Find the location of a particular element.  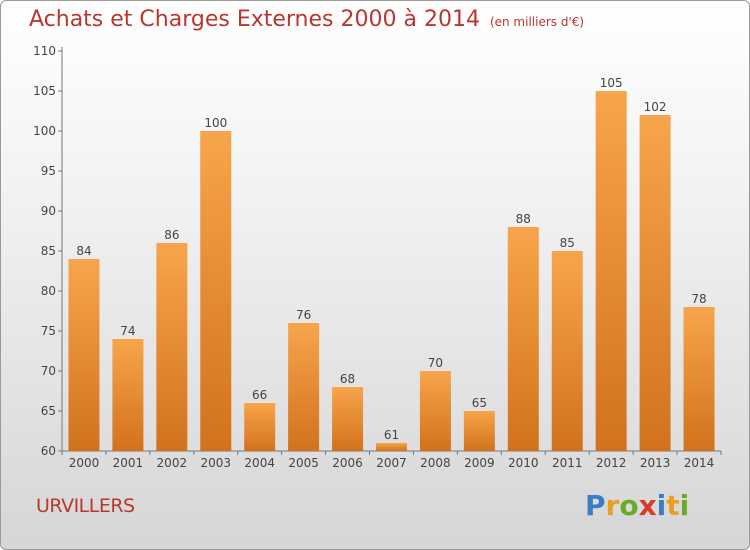

y-tick-label: 70 is located at coordinates (48, 371).